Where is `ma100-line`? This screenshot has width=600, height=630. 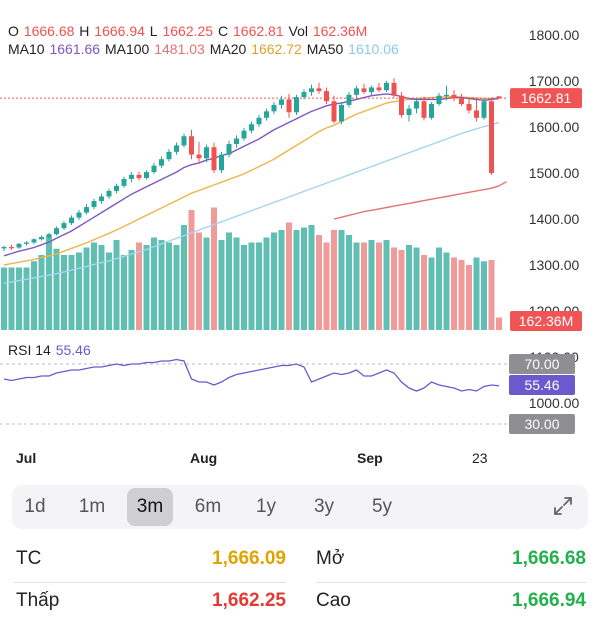 ma100-line is located at coordinates (420, 200).